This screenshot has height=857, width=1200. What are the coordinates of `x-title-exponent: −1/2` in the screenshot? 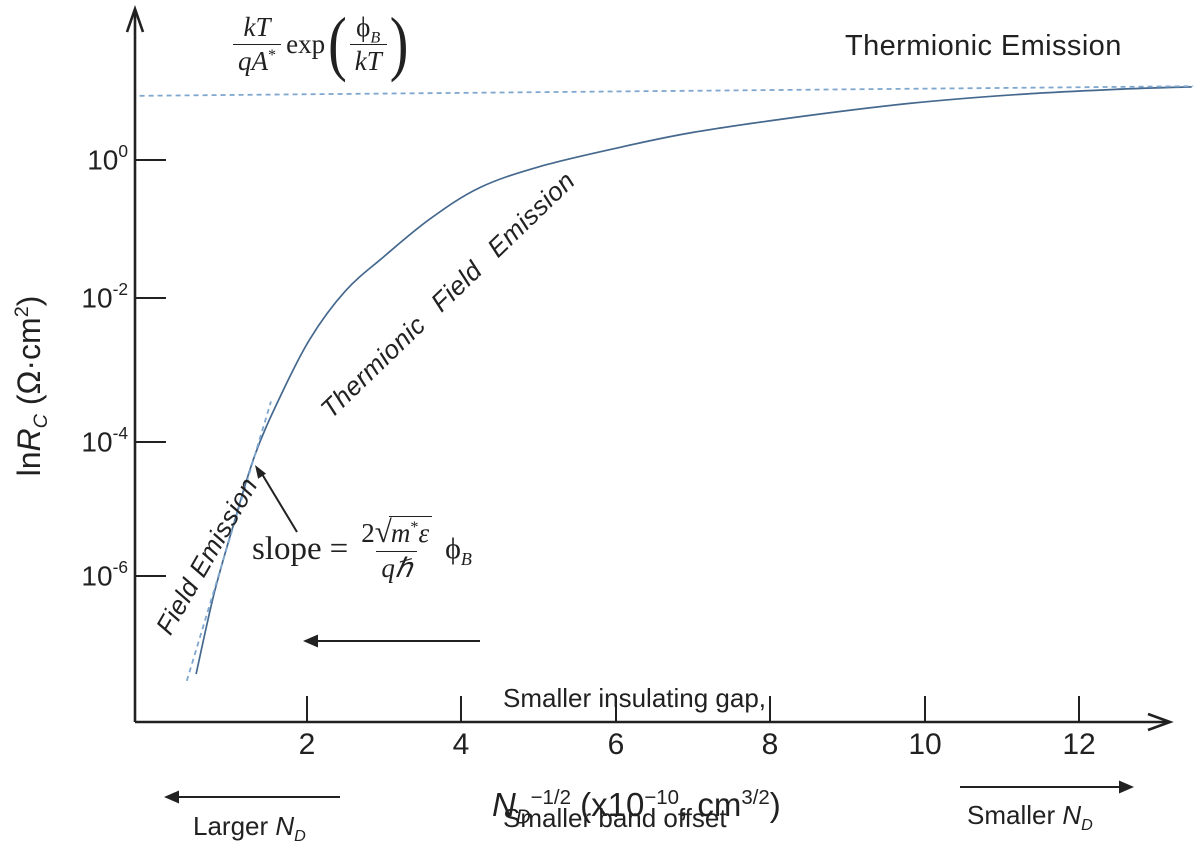 It's located at (550, 797).